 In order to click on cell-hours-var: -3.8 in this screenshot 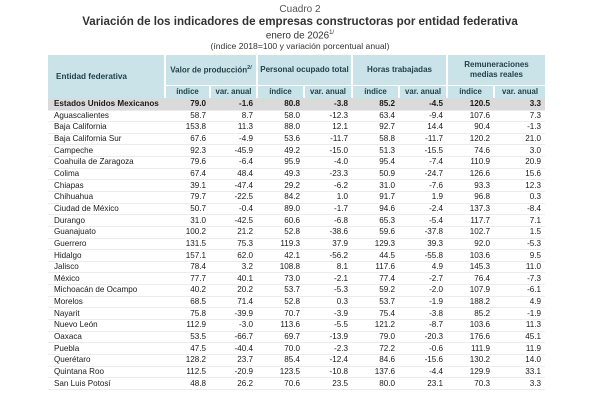, I will do `click(423, 314)`.